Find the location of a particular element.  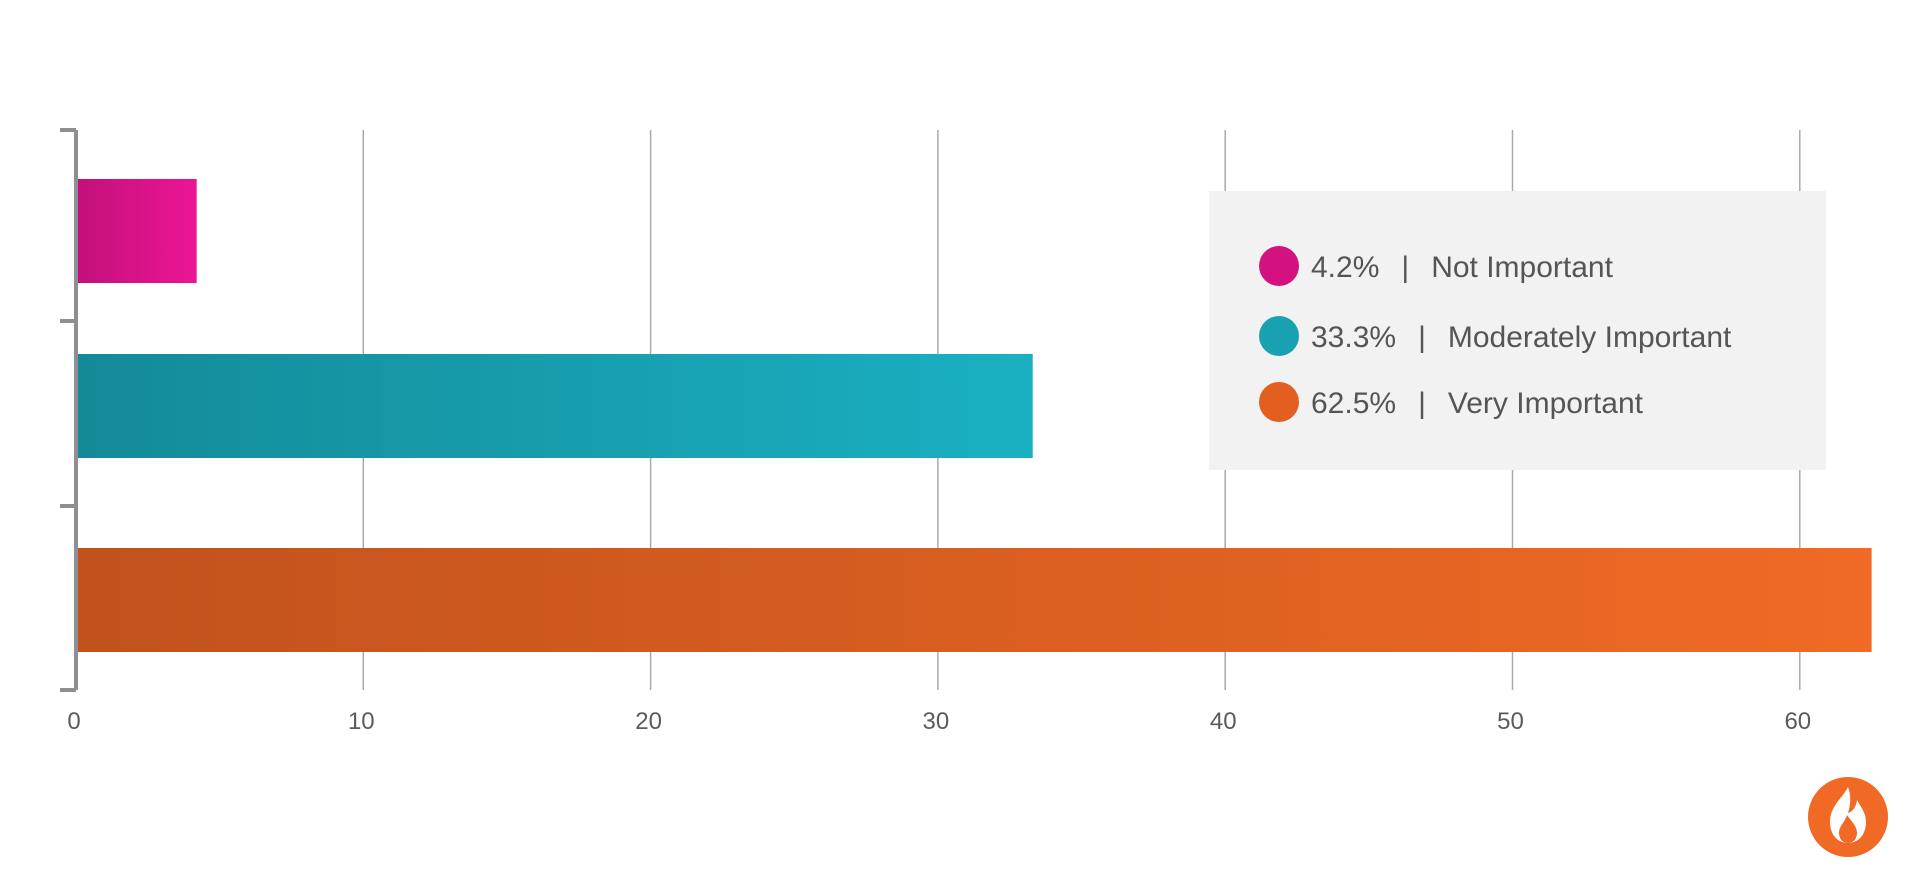

legend-box is located at coordinates (1517, 330).